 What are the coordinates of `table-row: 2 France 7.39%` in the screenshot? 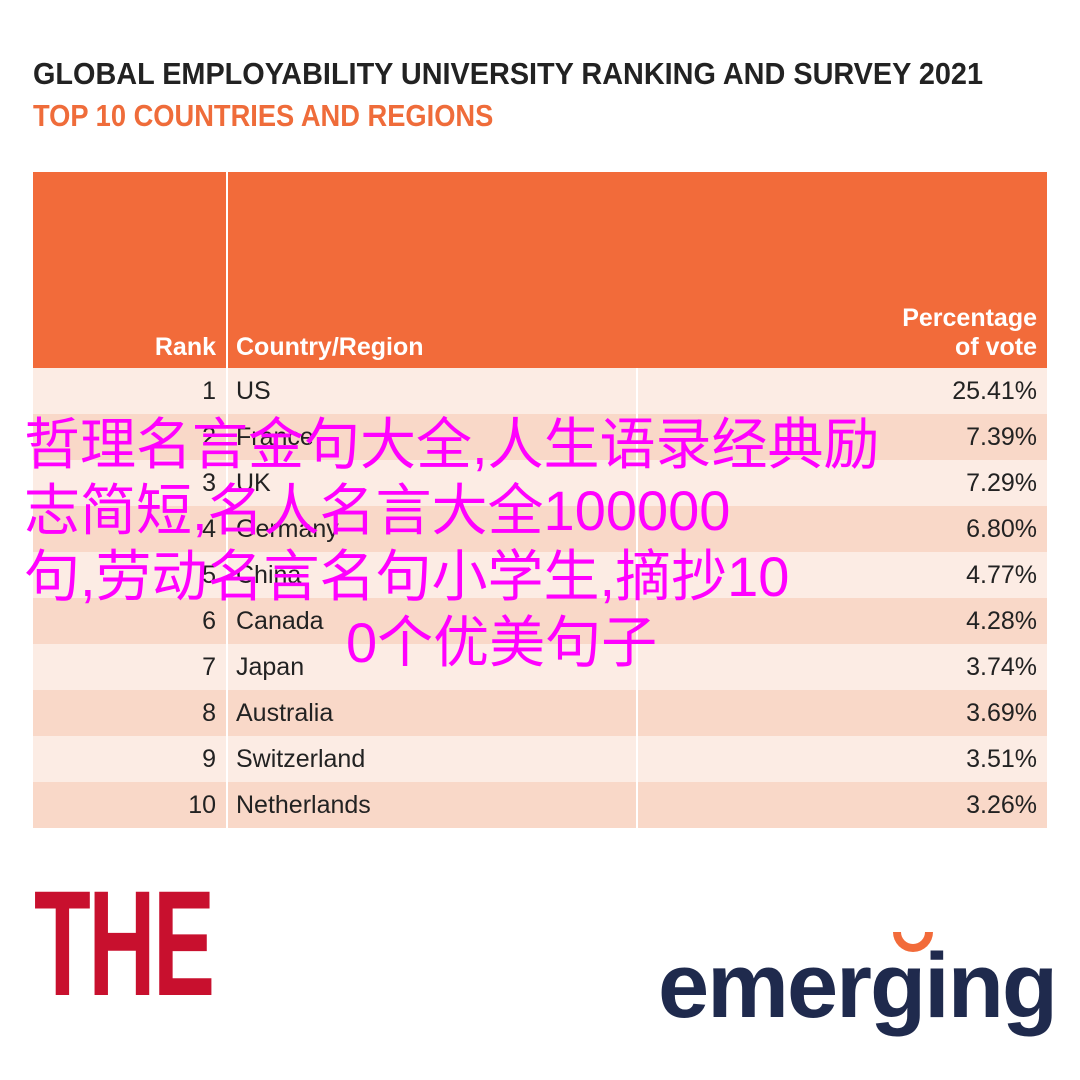 It's located at (540, 437).